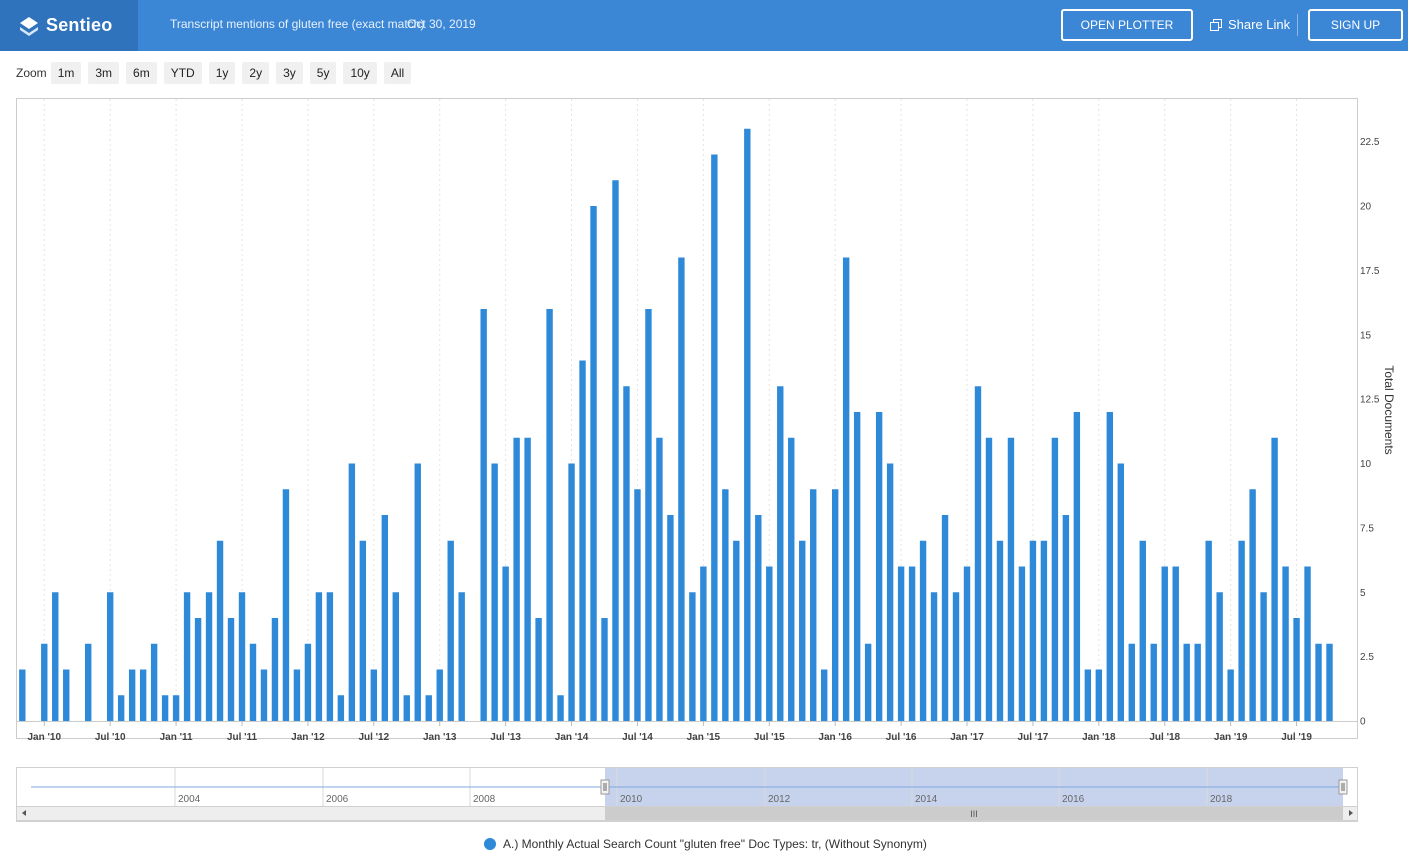  What do you see at coordinates (687, 813) in the screenshot?
I see `navigator-scrollbar: III` at bounding box center [687, 813].